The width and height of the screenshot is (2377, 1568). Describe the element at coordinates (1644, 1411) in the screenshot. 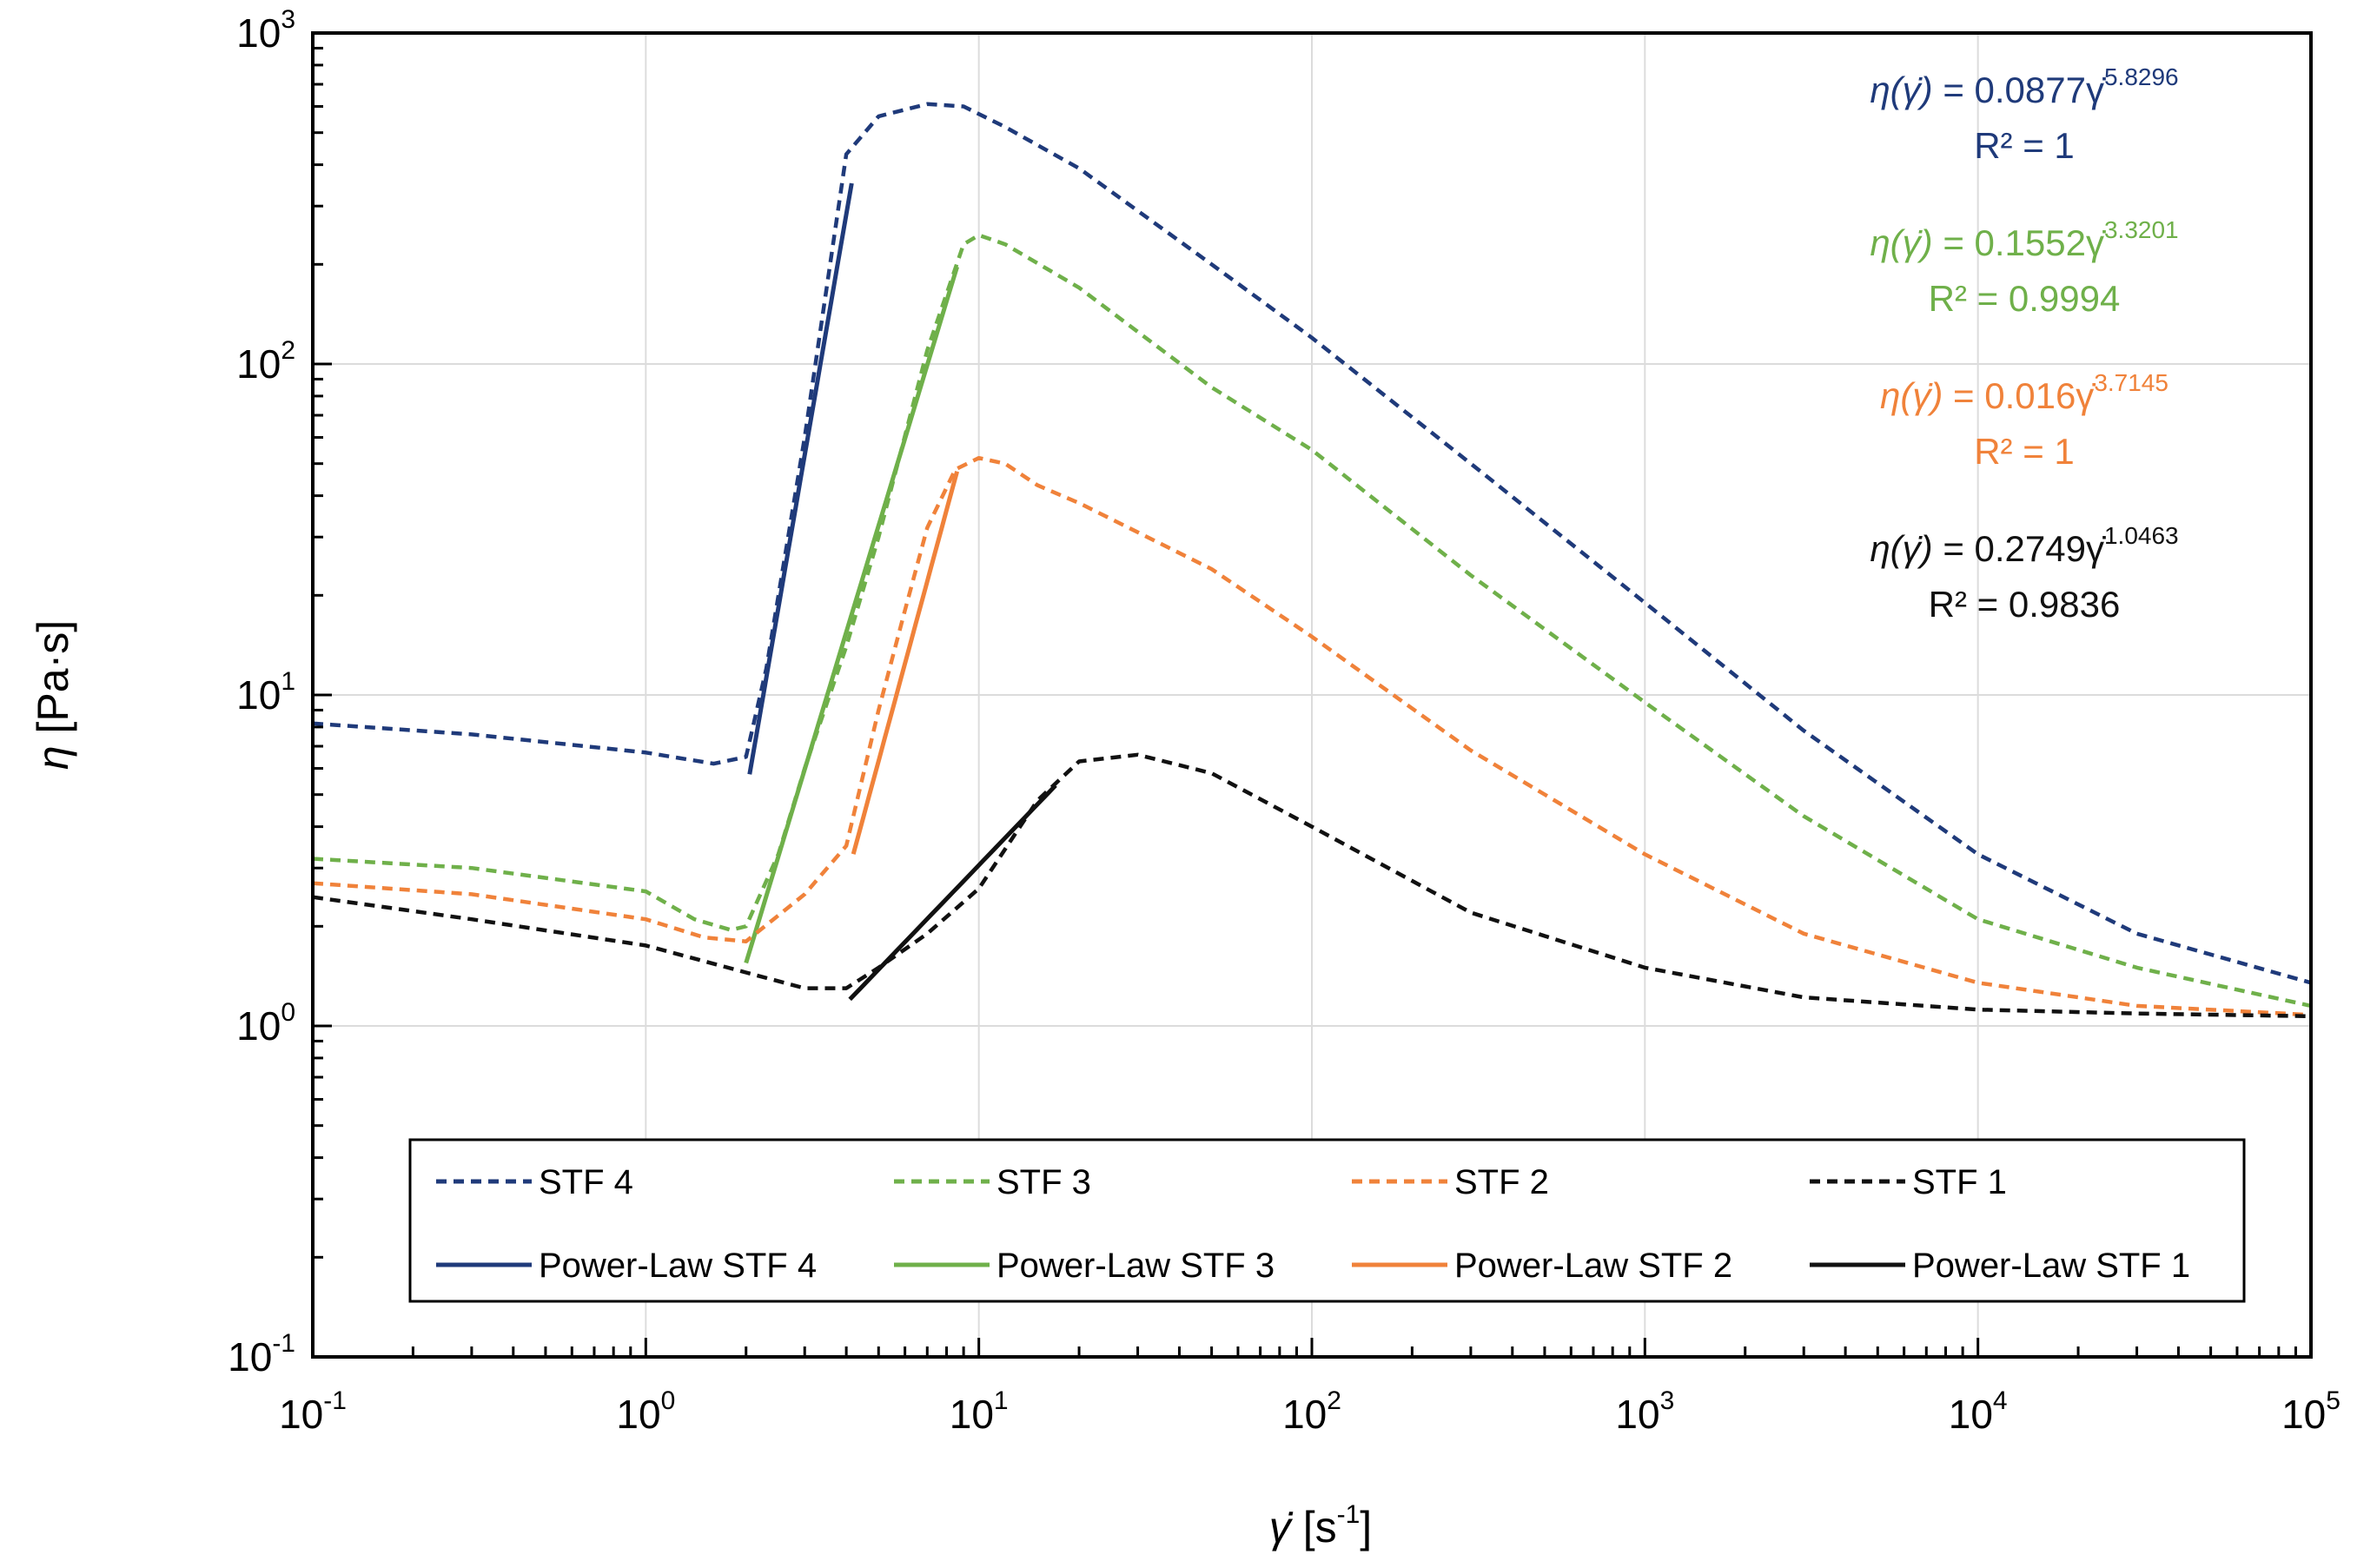

I see `x-tick-label: 10³` at that location.